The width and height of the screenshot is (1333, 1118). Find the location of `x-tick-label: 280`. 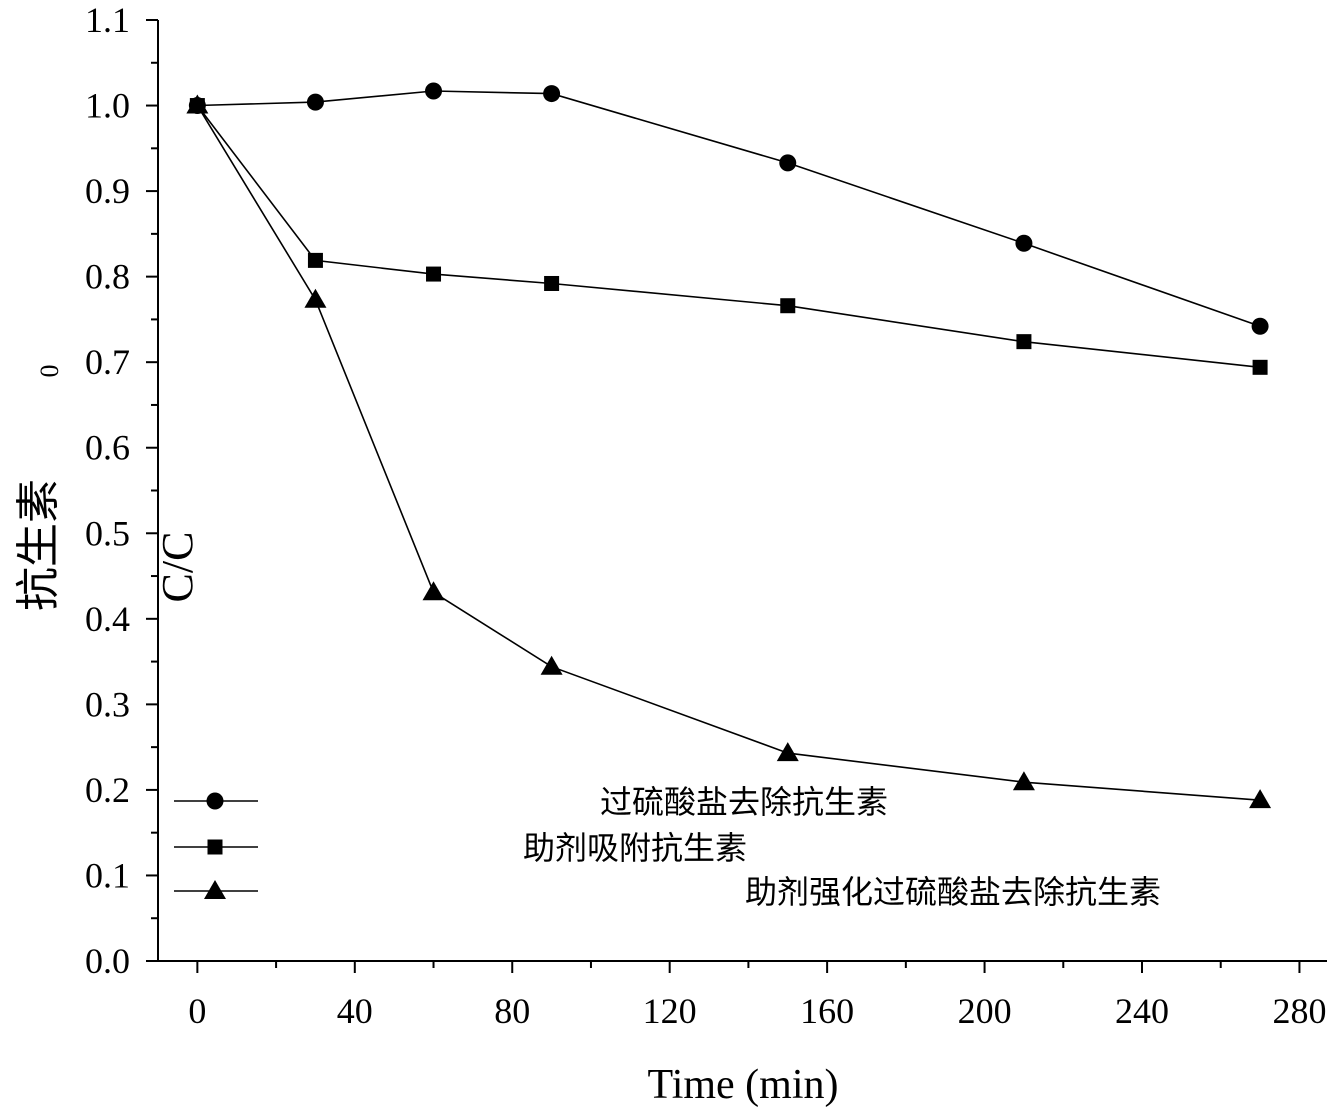

x-tick-label: 280 is located at coordinates (1299, 1011).